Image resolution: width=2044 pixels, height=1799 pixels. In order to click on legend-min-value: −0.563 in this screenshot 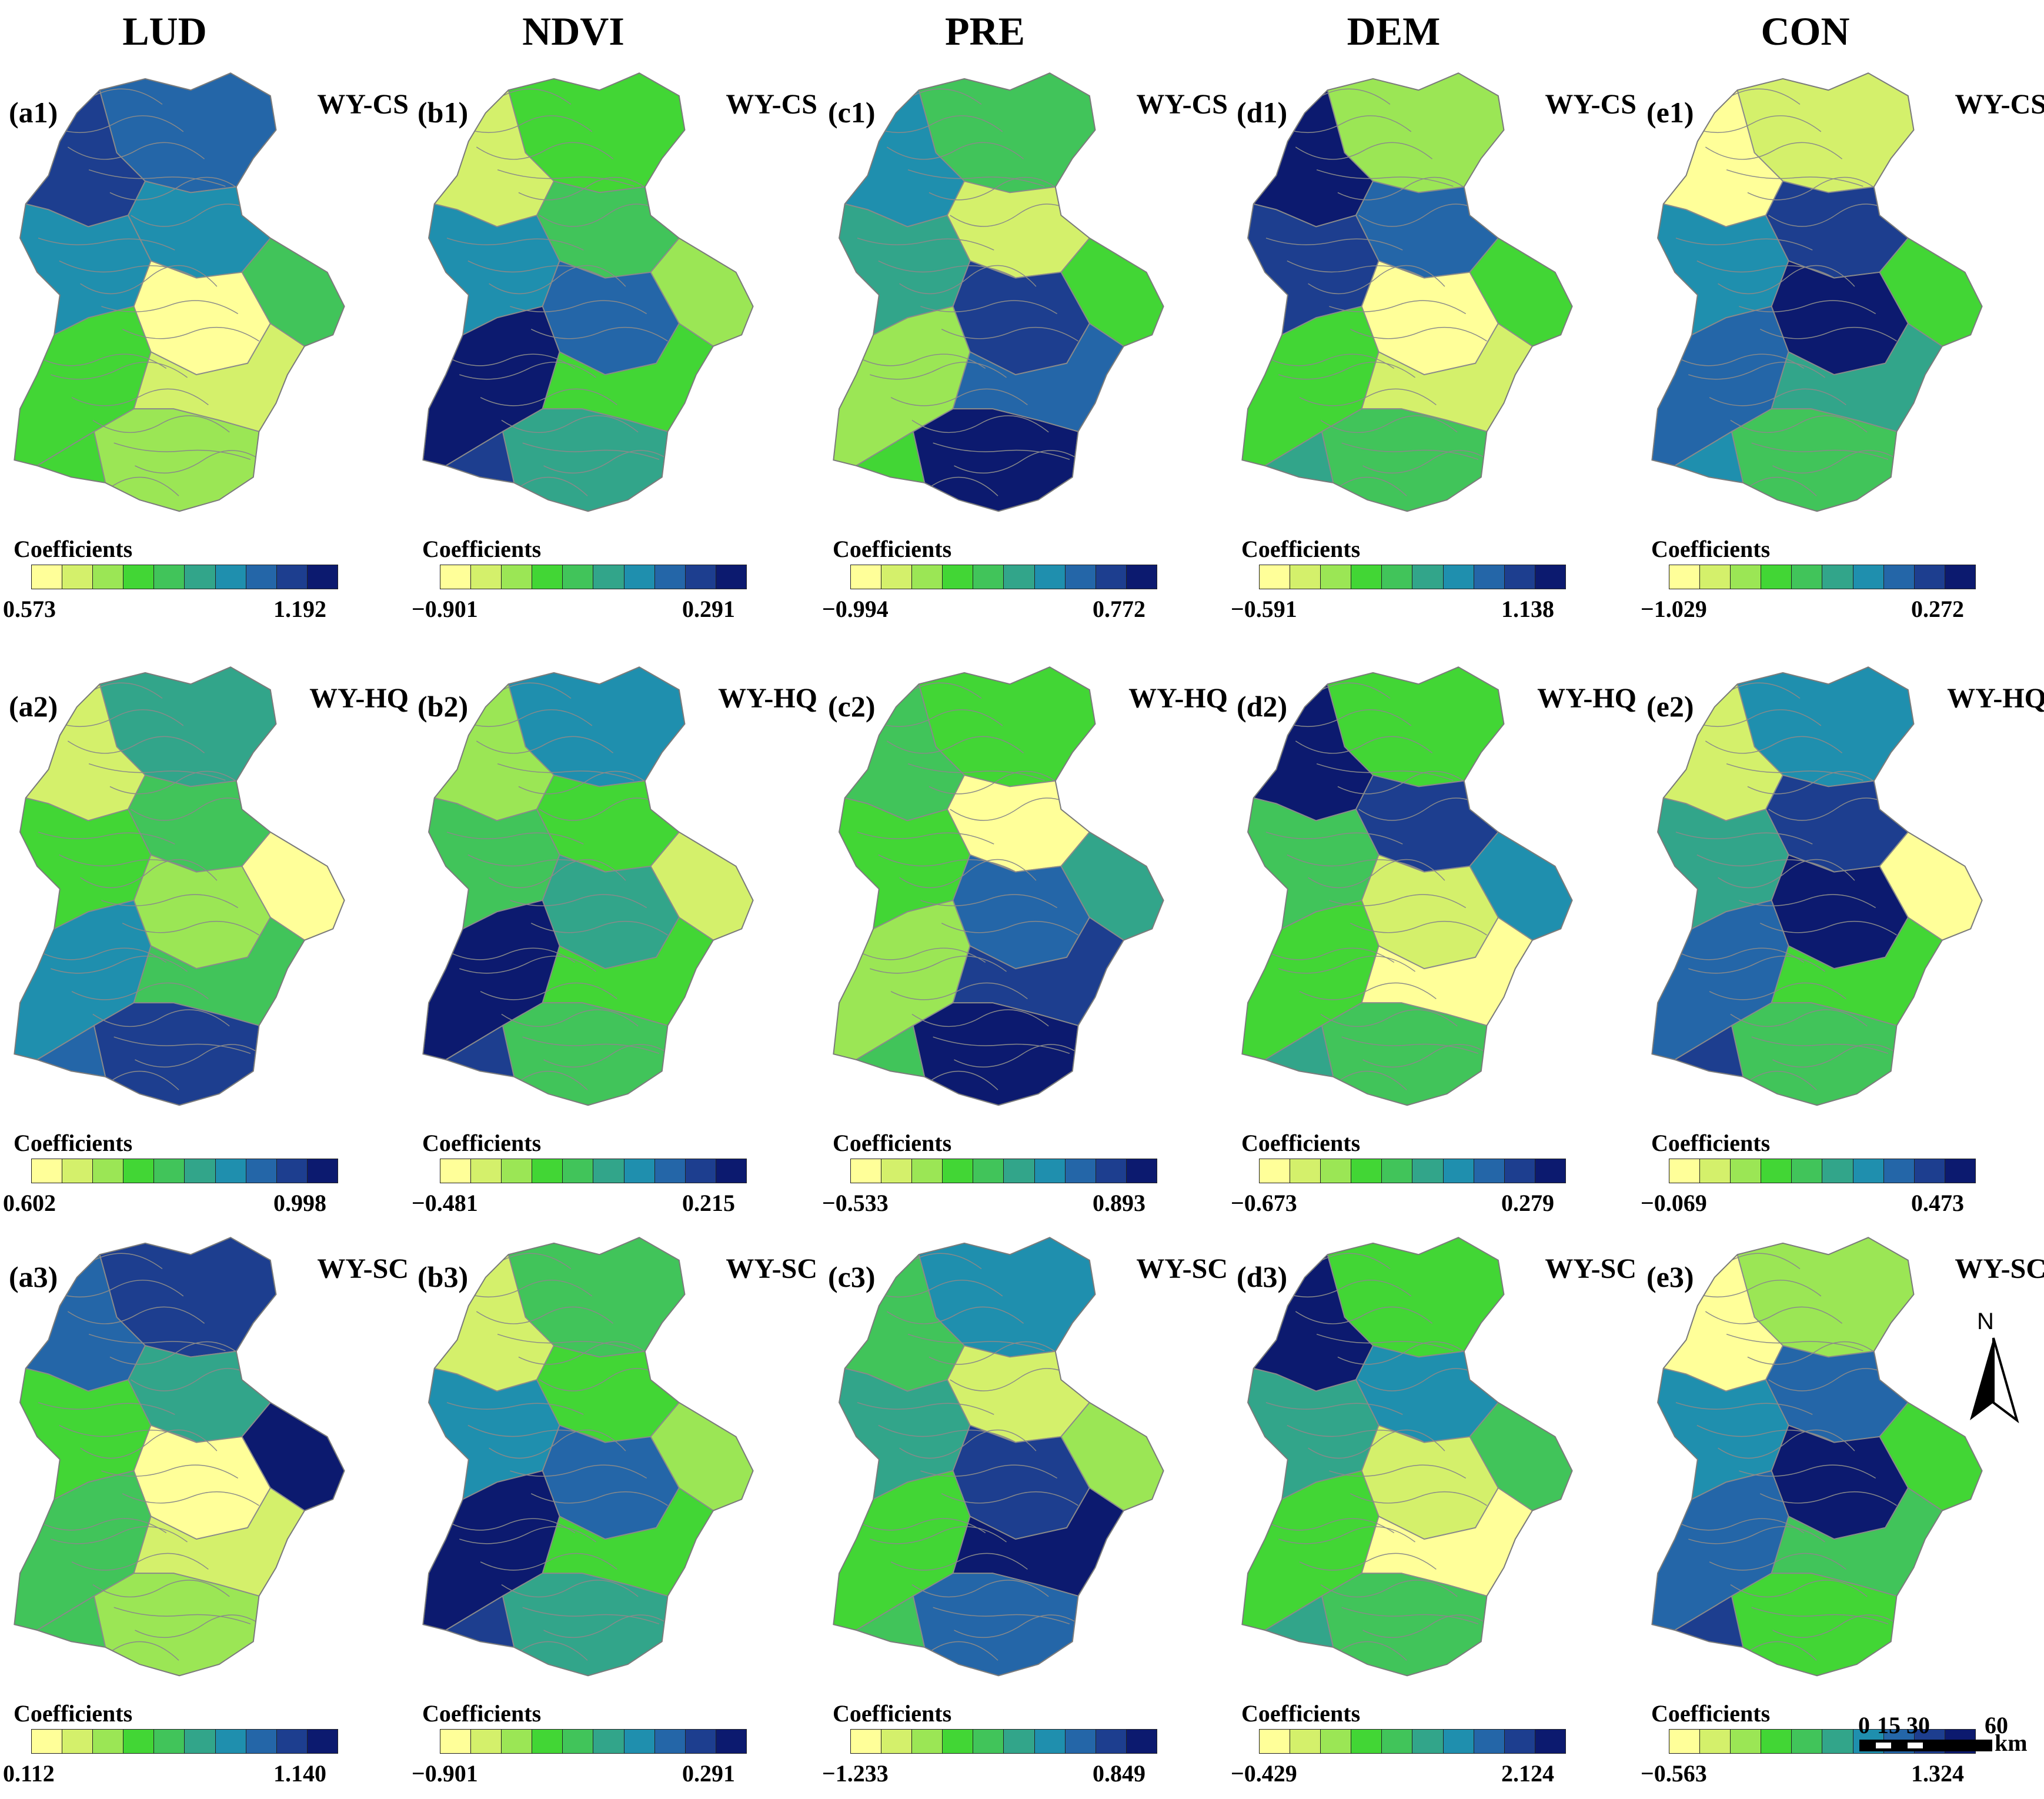, I will do `click(1674, 1773)`.